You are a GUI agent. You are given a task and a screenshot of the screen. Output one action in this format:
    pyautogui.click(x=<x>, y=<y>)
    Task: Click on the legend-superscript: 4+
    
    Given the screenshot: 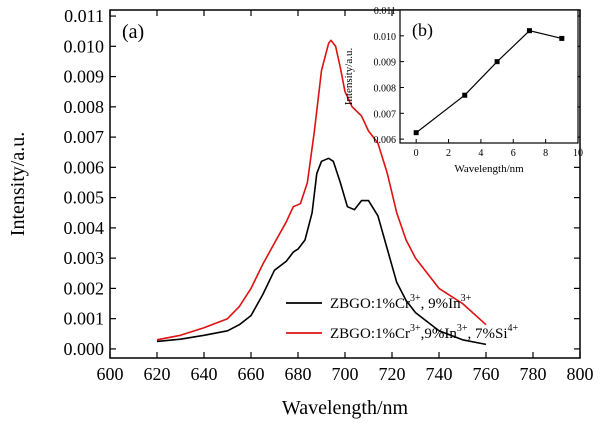 What is the action you would take?
    pyautogui.click(x=513, y=328)
    